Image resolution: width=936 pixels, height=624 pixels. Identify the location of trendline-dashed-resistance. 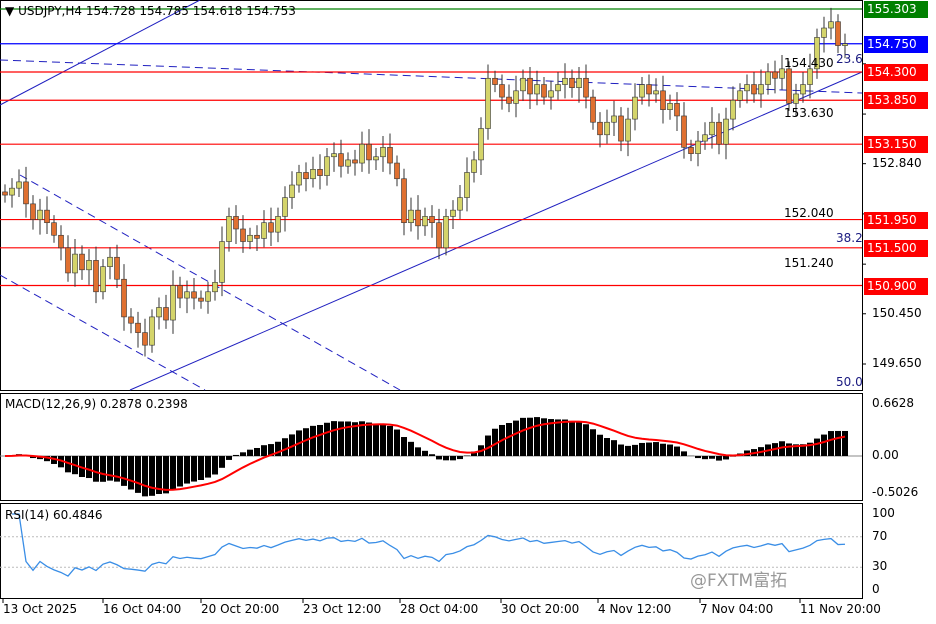
(431, 76).